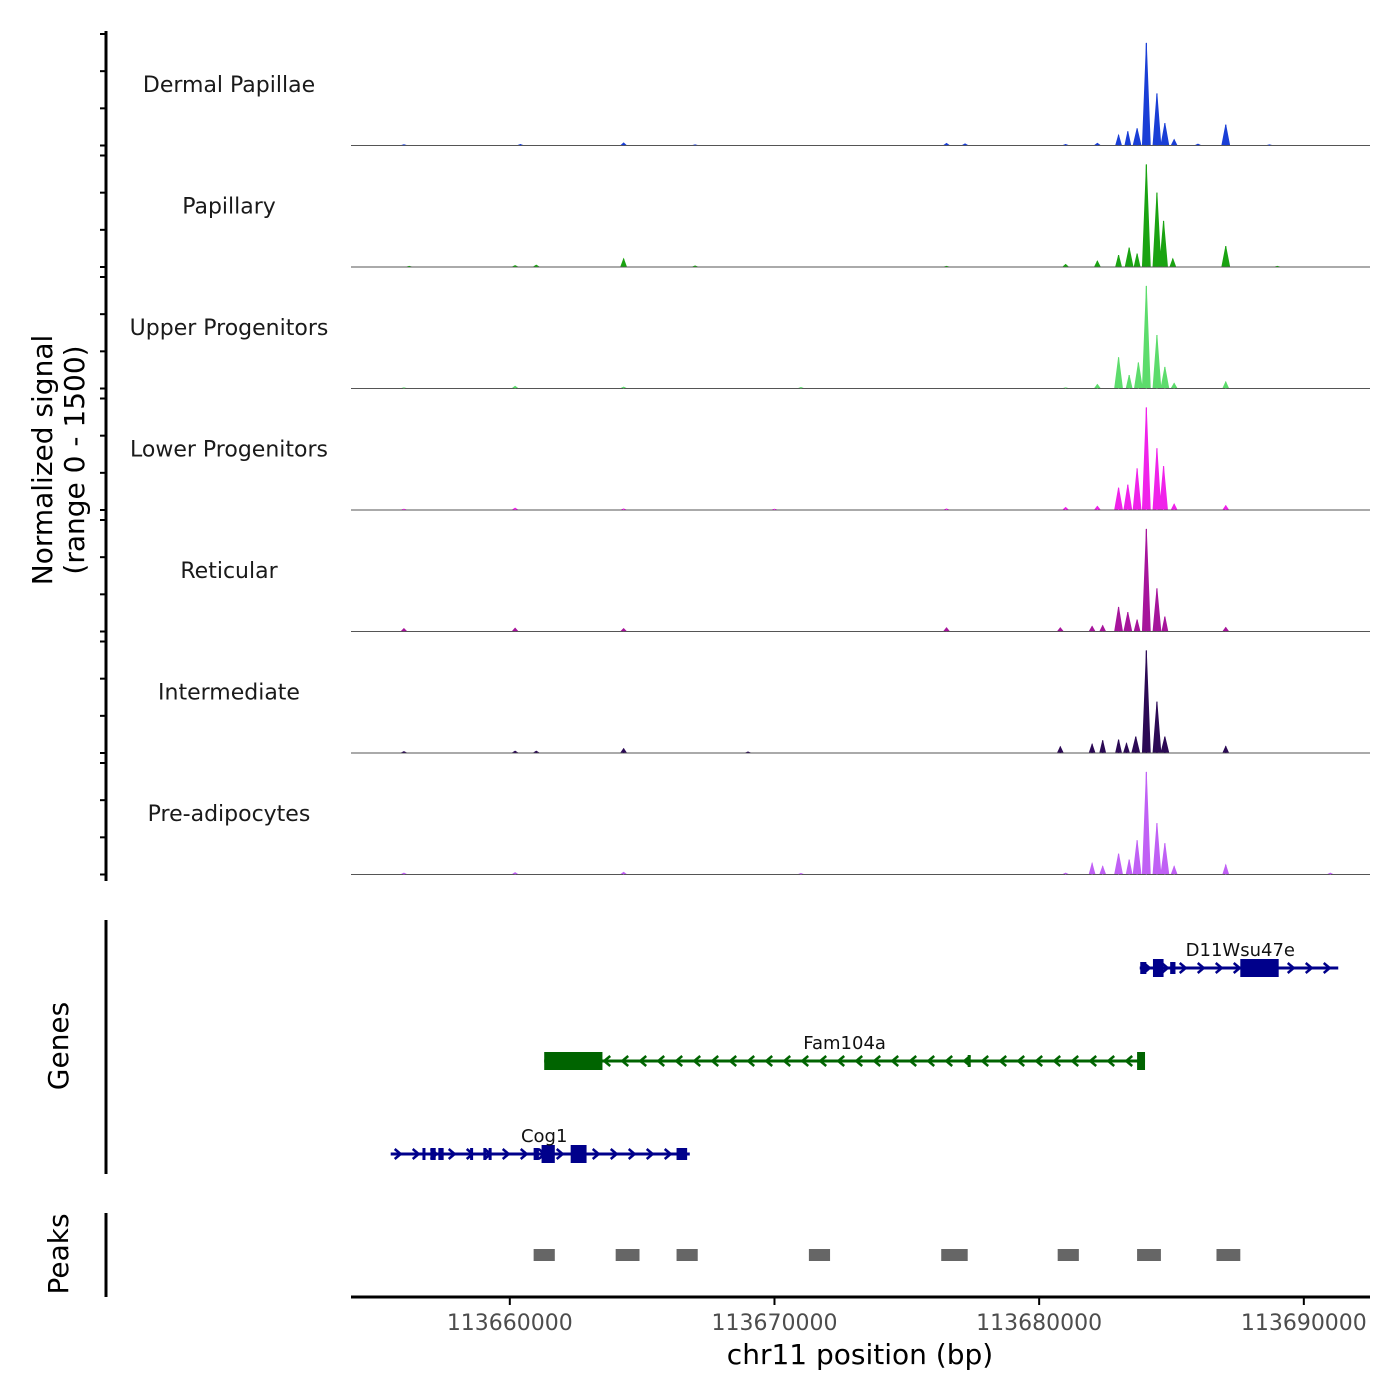  What do you see at coordinates (544, 1136) in the screenshot?
I see `gene-name: Cog1` at bounding box center [544, 1136].